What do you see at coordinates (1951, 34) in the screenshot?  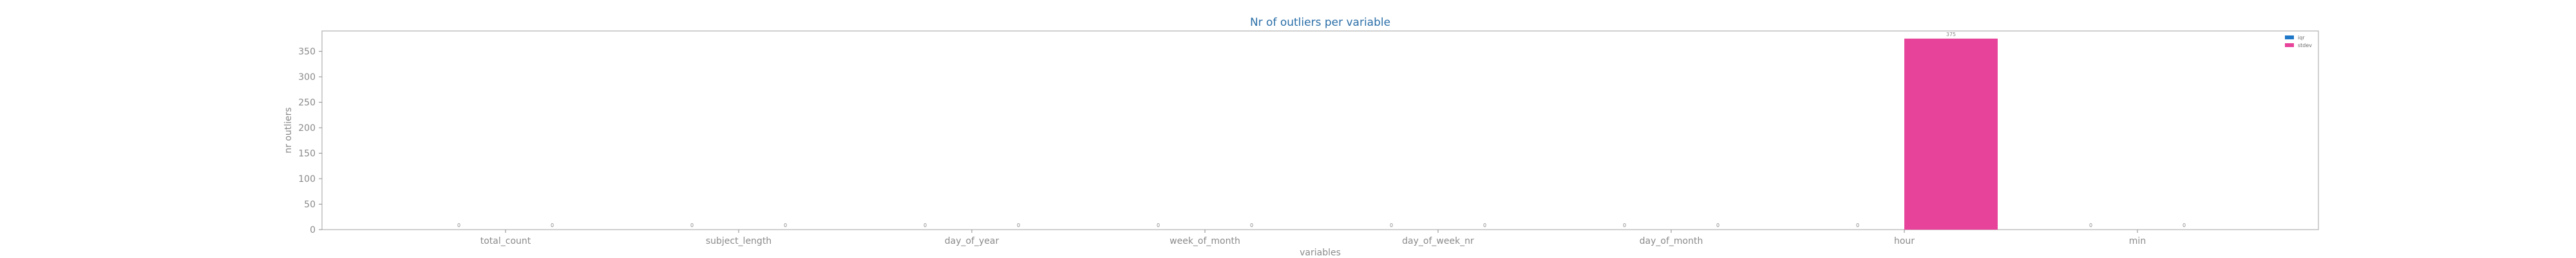 I see `bar-value-label: 375` at bounding box center [1951, 34].